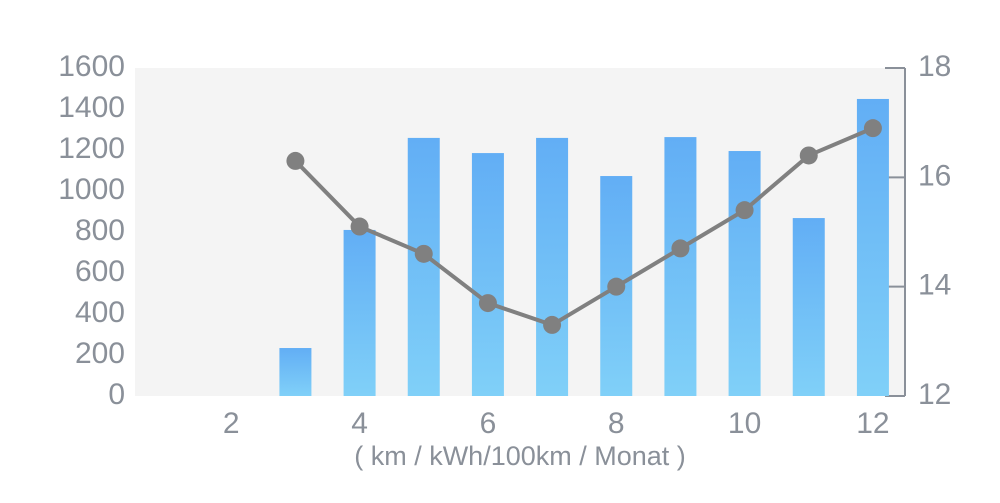 The height and width of the screenshot is (503, 1000). I want to click on x-tick-label: 10, so click(744, 423).